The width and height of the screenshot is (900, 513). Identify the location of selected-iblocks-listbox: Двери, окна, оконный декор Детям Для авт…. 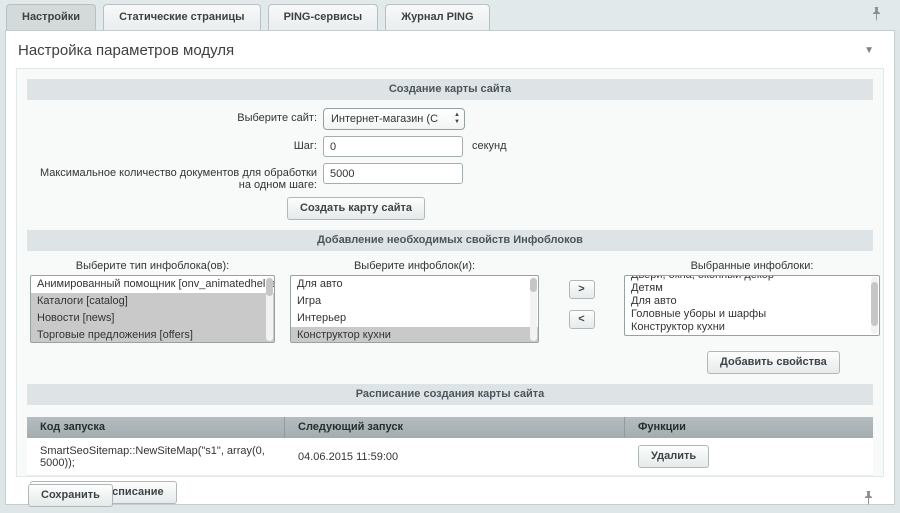
(752, 305).